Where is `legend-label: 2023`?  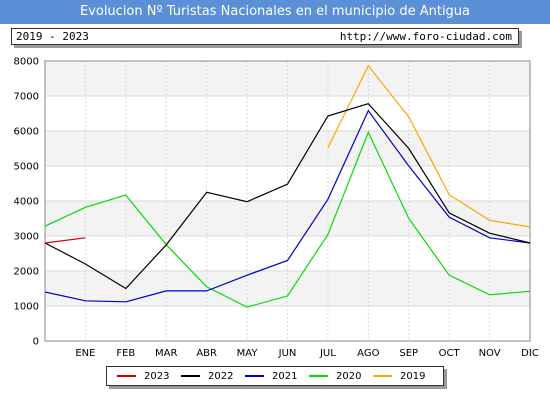 legend-label: 2023 is located at coordinates (157, 376).